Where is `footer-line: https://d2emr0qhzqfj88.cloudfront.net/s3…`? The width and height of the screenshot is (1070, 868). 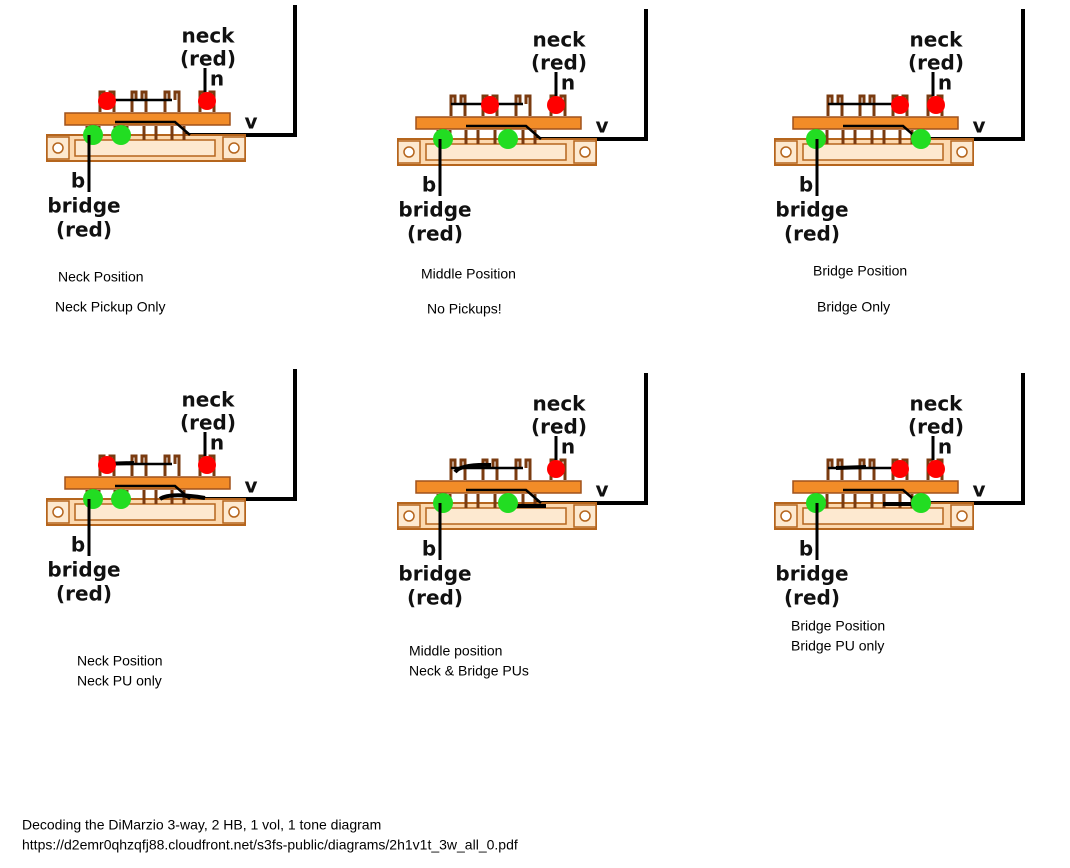 footer-line: https://d2emr0qhzqfj88.cloudfront.net/s3… is located at coordinates (270, 845).